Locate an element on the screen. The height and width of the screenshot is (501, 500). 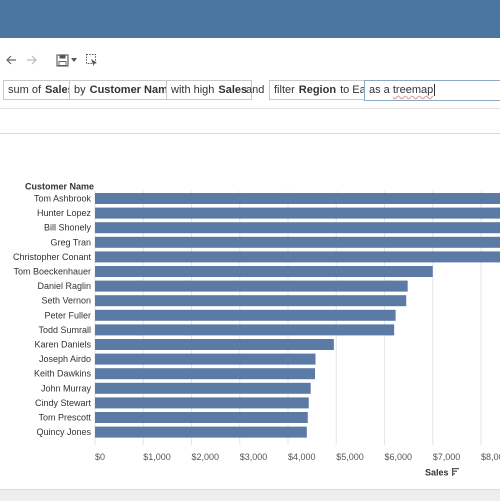
chip-text: by is located at coordinates (80, 90).